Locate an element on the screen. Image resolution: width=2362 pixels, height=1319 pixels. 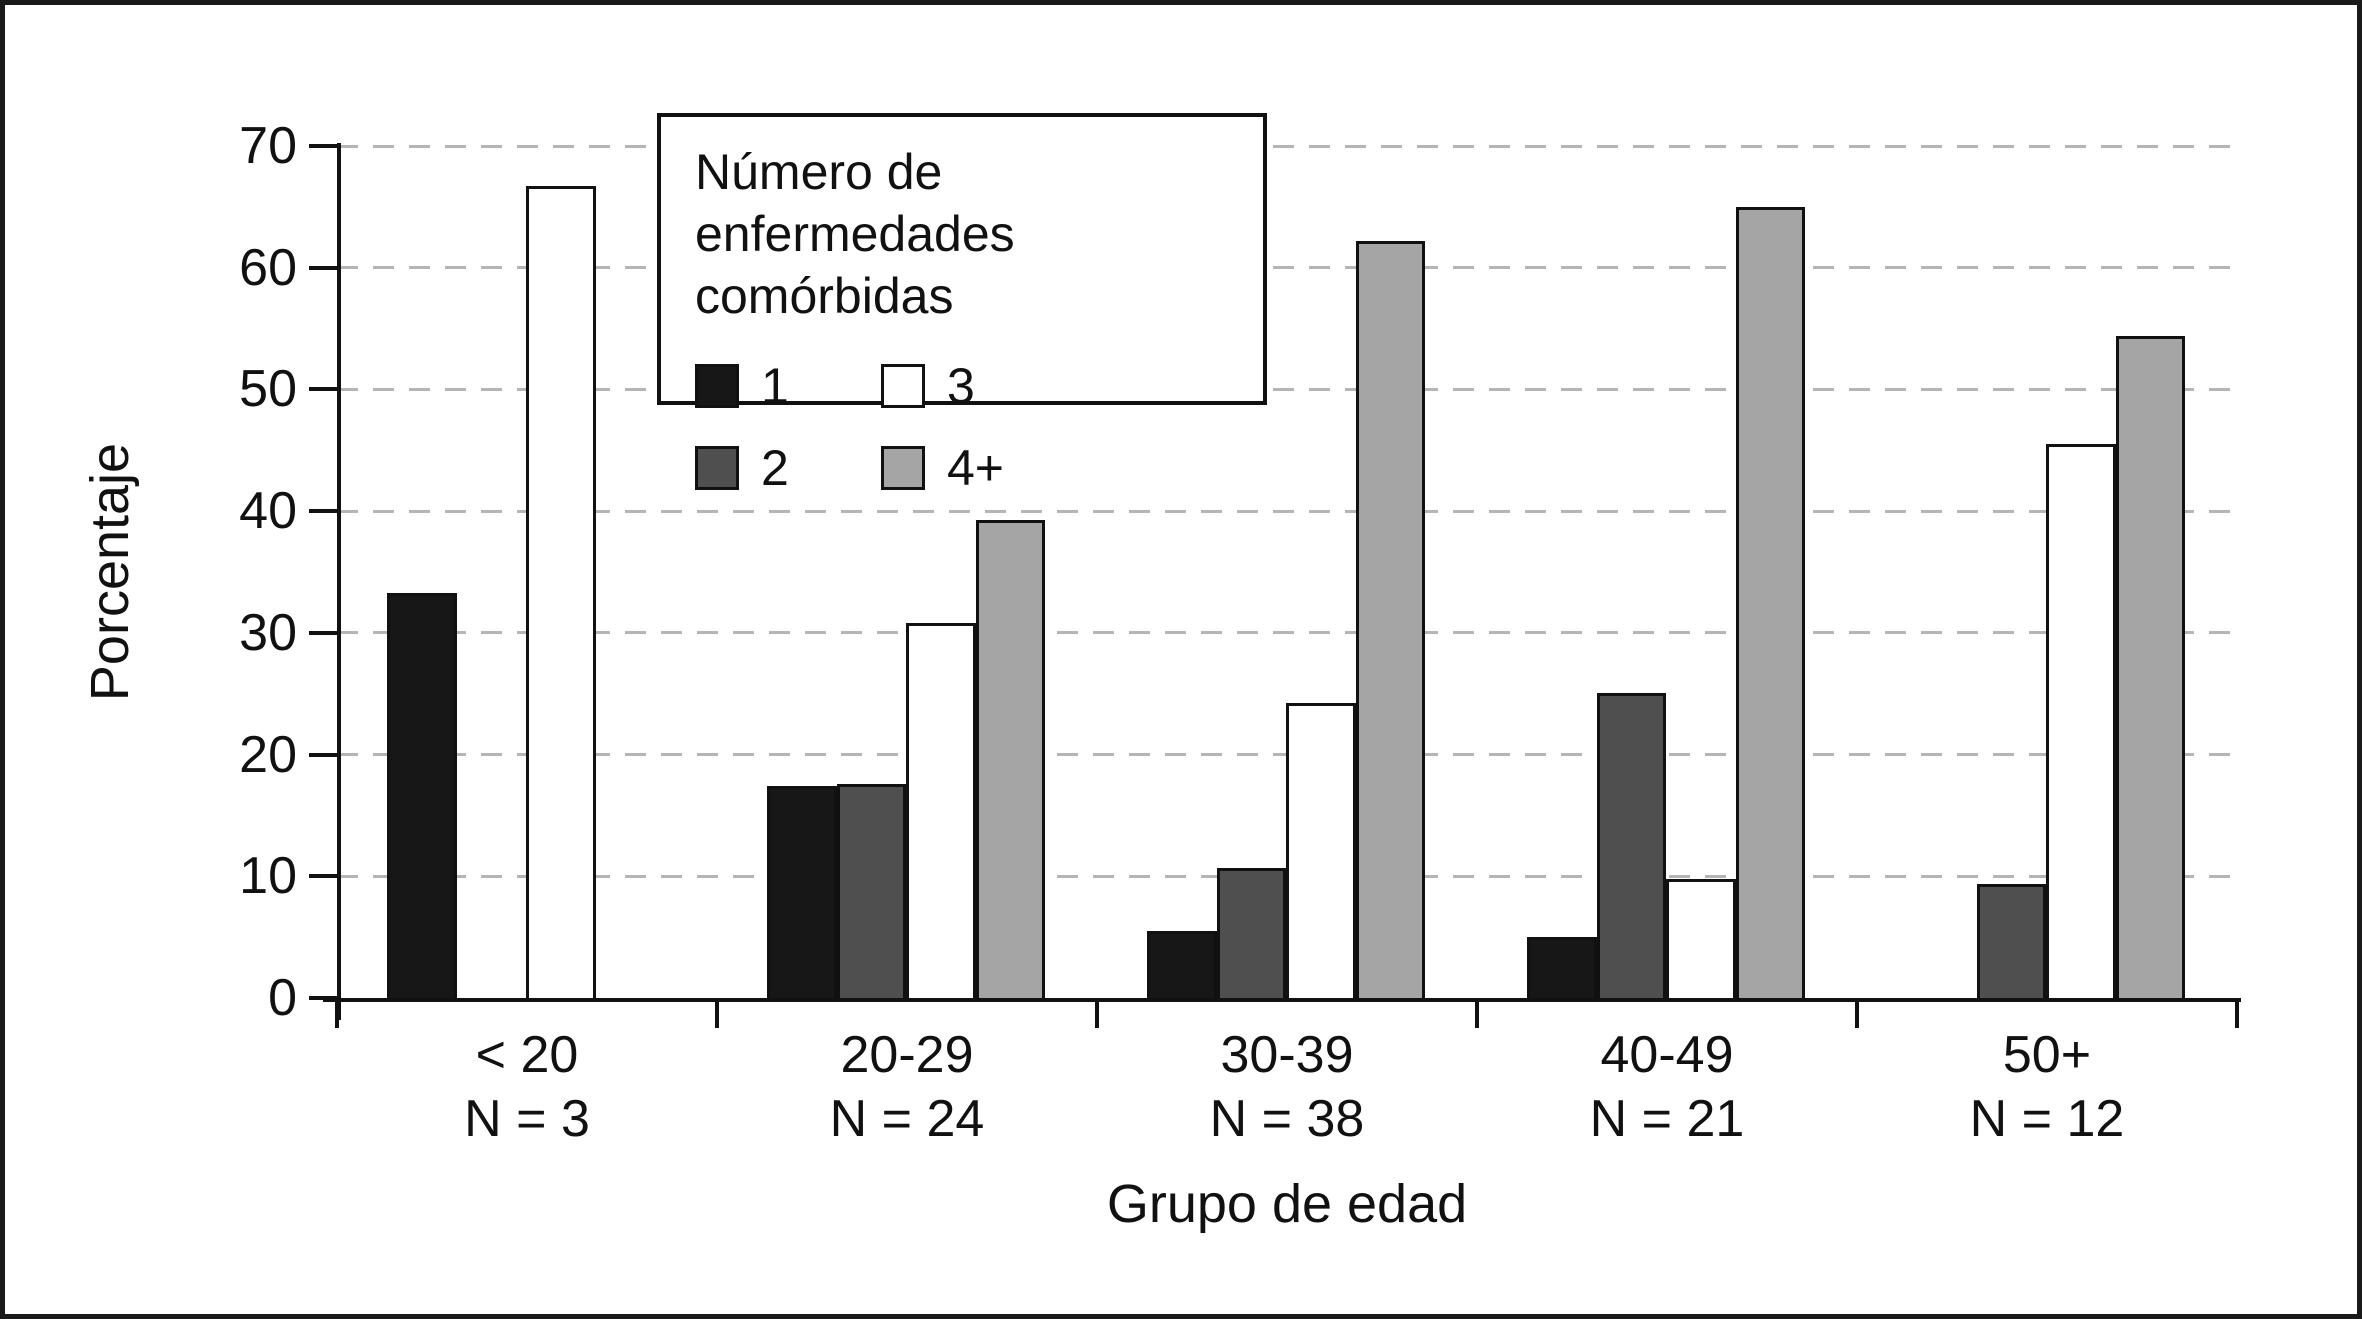
bar-series-4+-group-3 is located at coordinates (1390, 619).